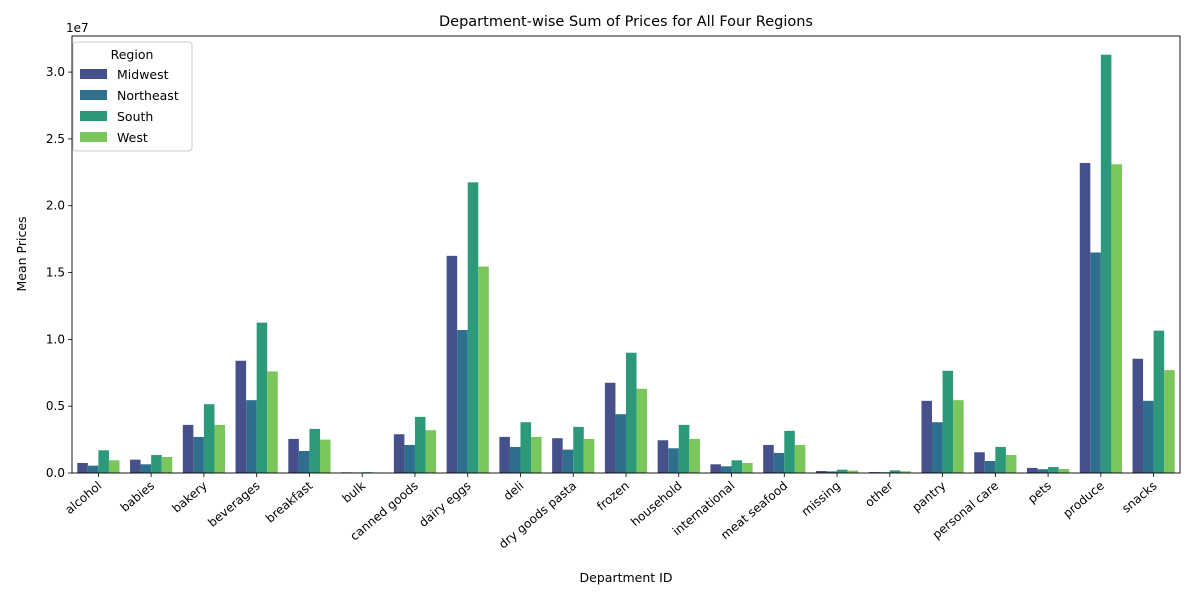 This screenshot has width=1200, height=600. I want to click on bar-northeast-canned-goods, so click(409, 458).